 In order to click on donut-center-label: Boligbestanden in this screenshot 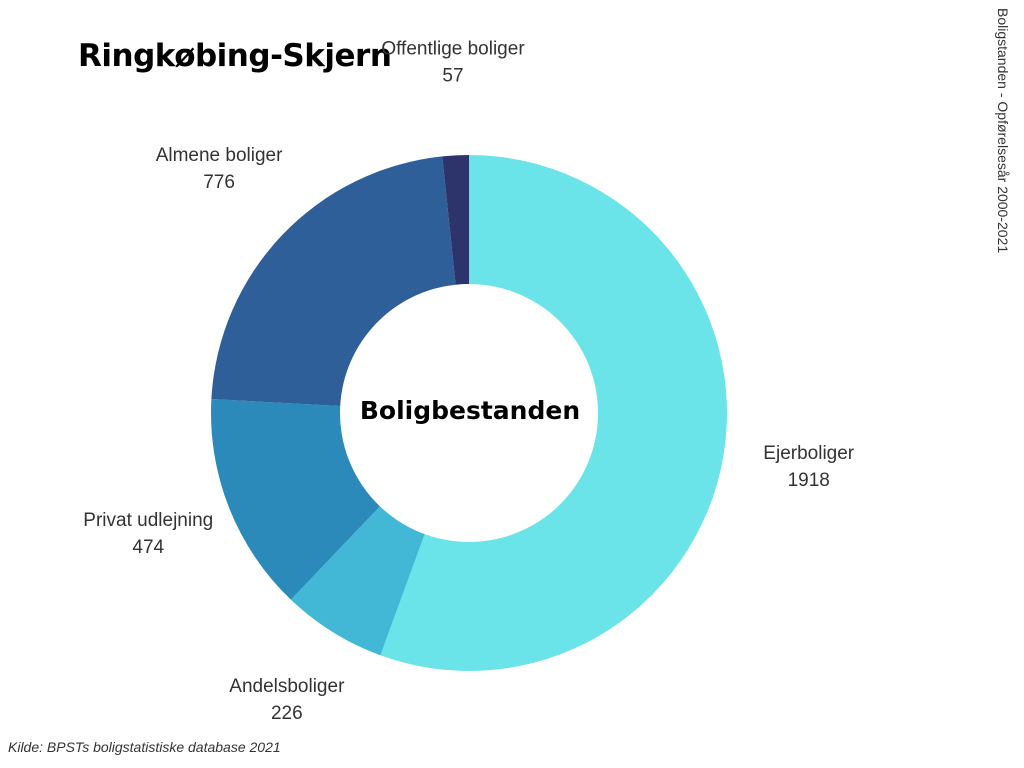, I will do `click(470, 410)`.